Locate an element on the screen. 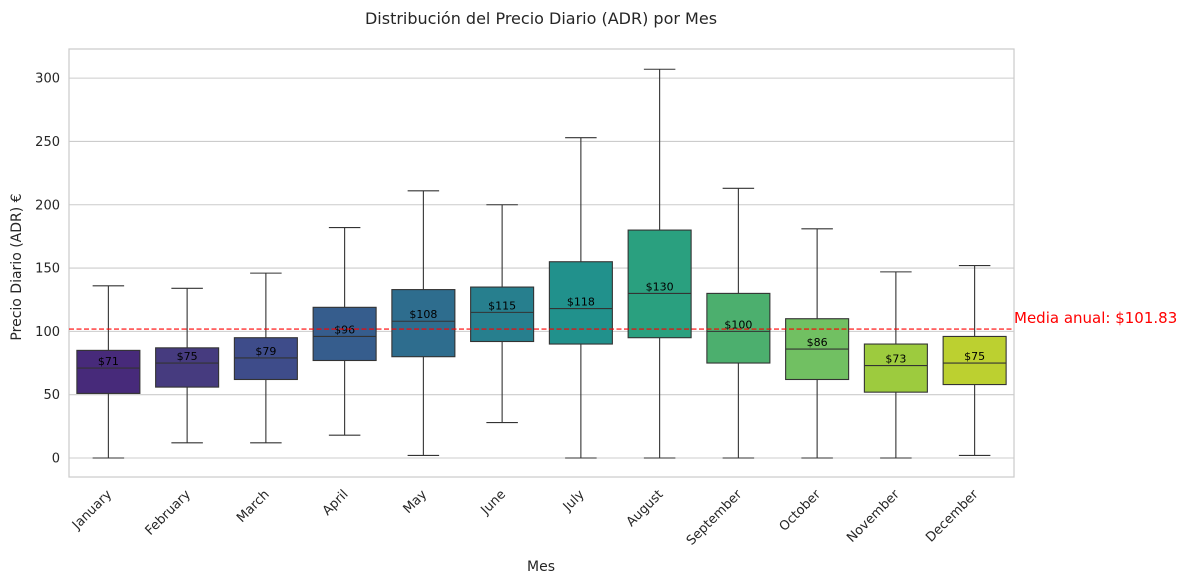  median-label: $71 is located at coordinates (108, 361).